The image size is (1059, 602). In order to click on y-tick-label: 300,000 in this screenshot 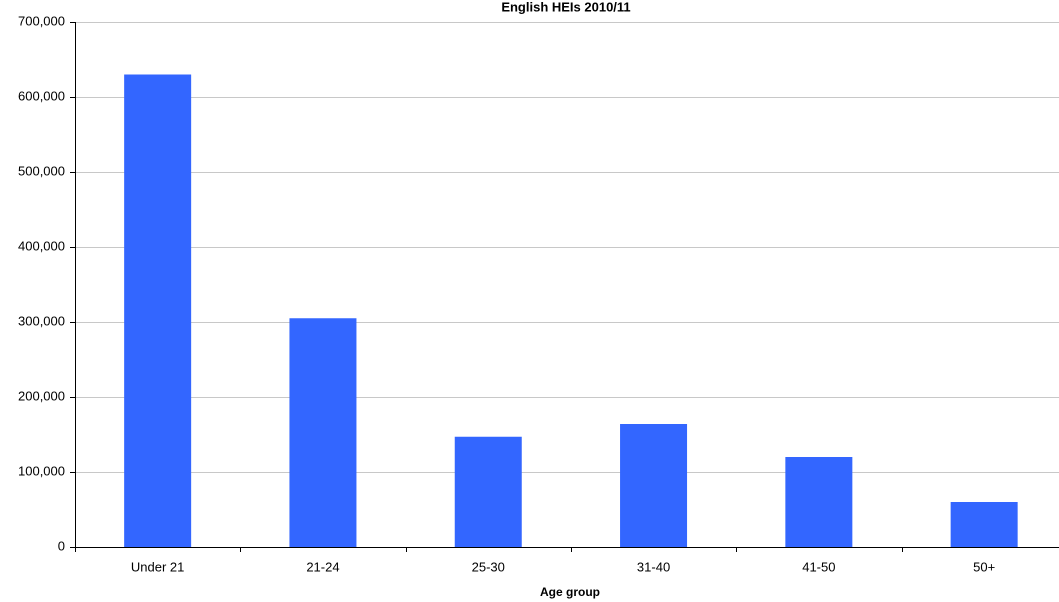, I will do `click(41, 320)`.